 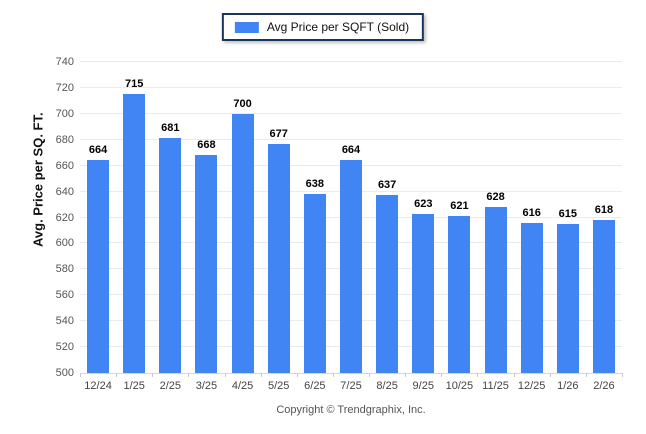 What do you see at coordinates (64, 139) in the screenshot?
I see `y-axis-tick-label: 680` at bounding box center [64, 139].